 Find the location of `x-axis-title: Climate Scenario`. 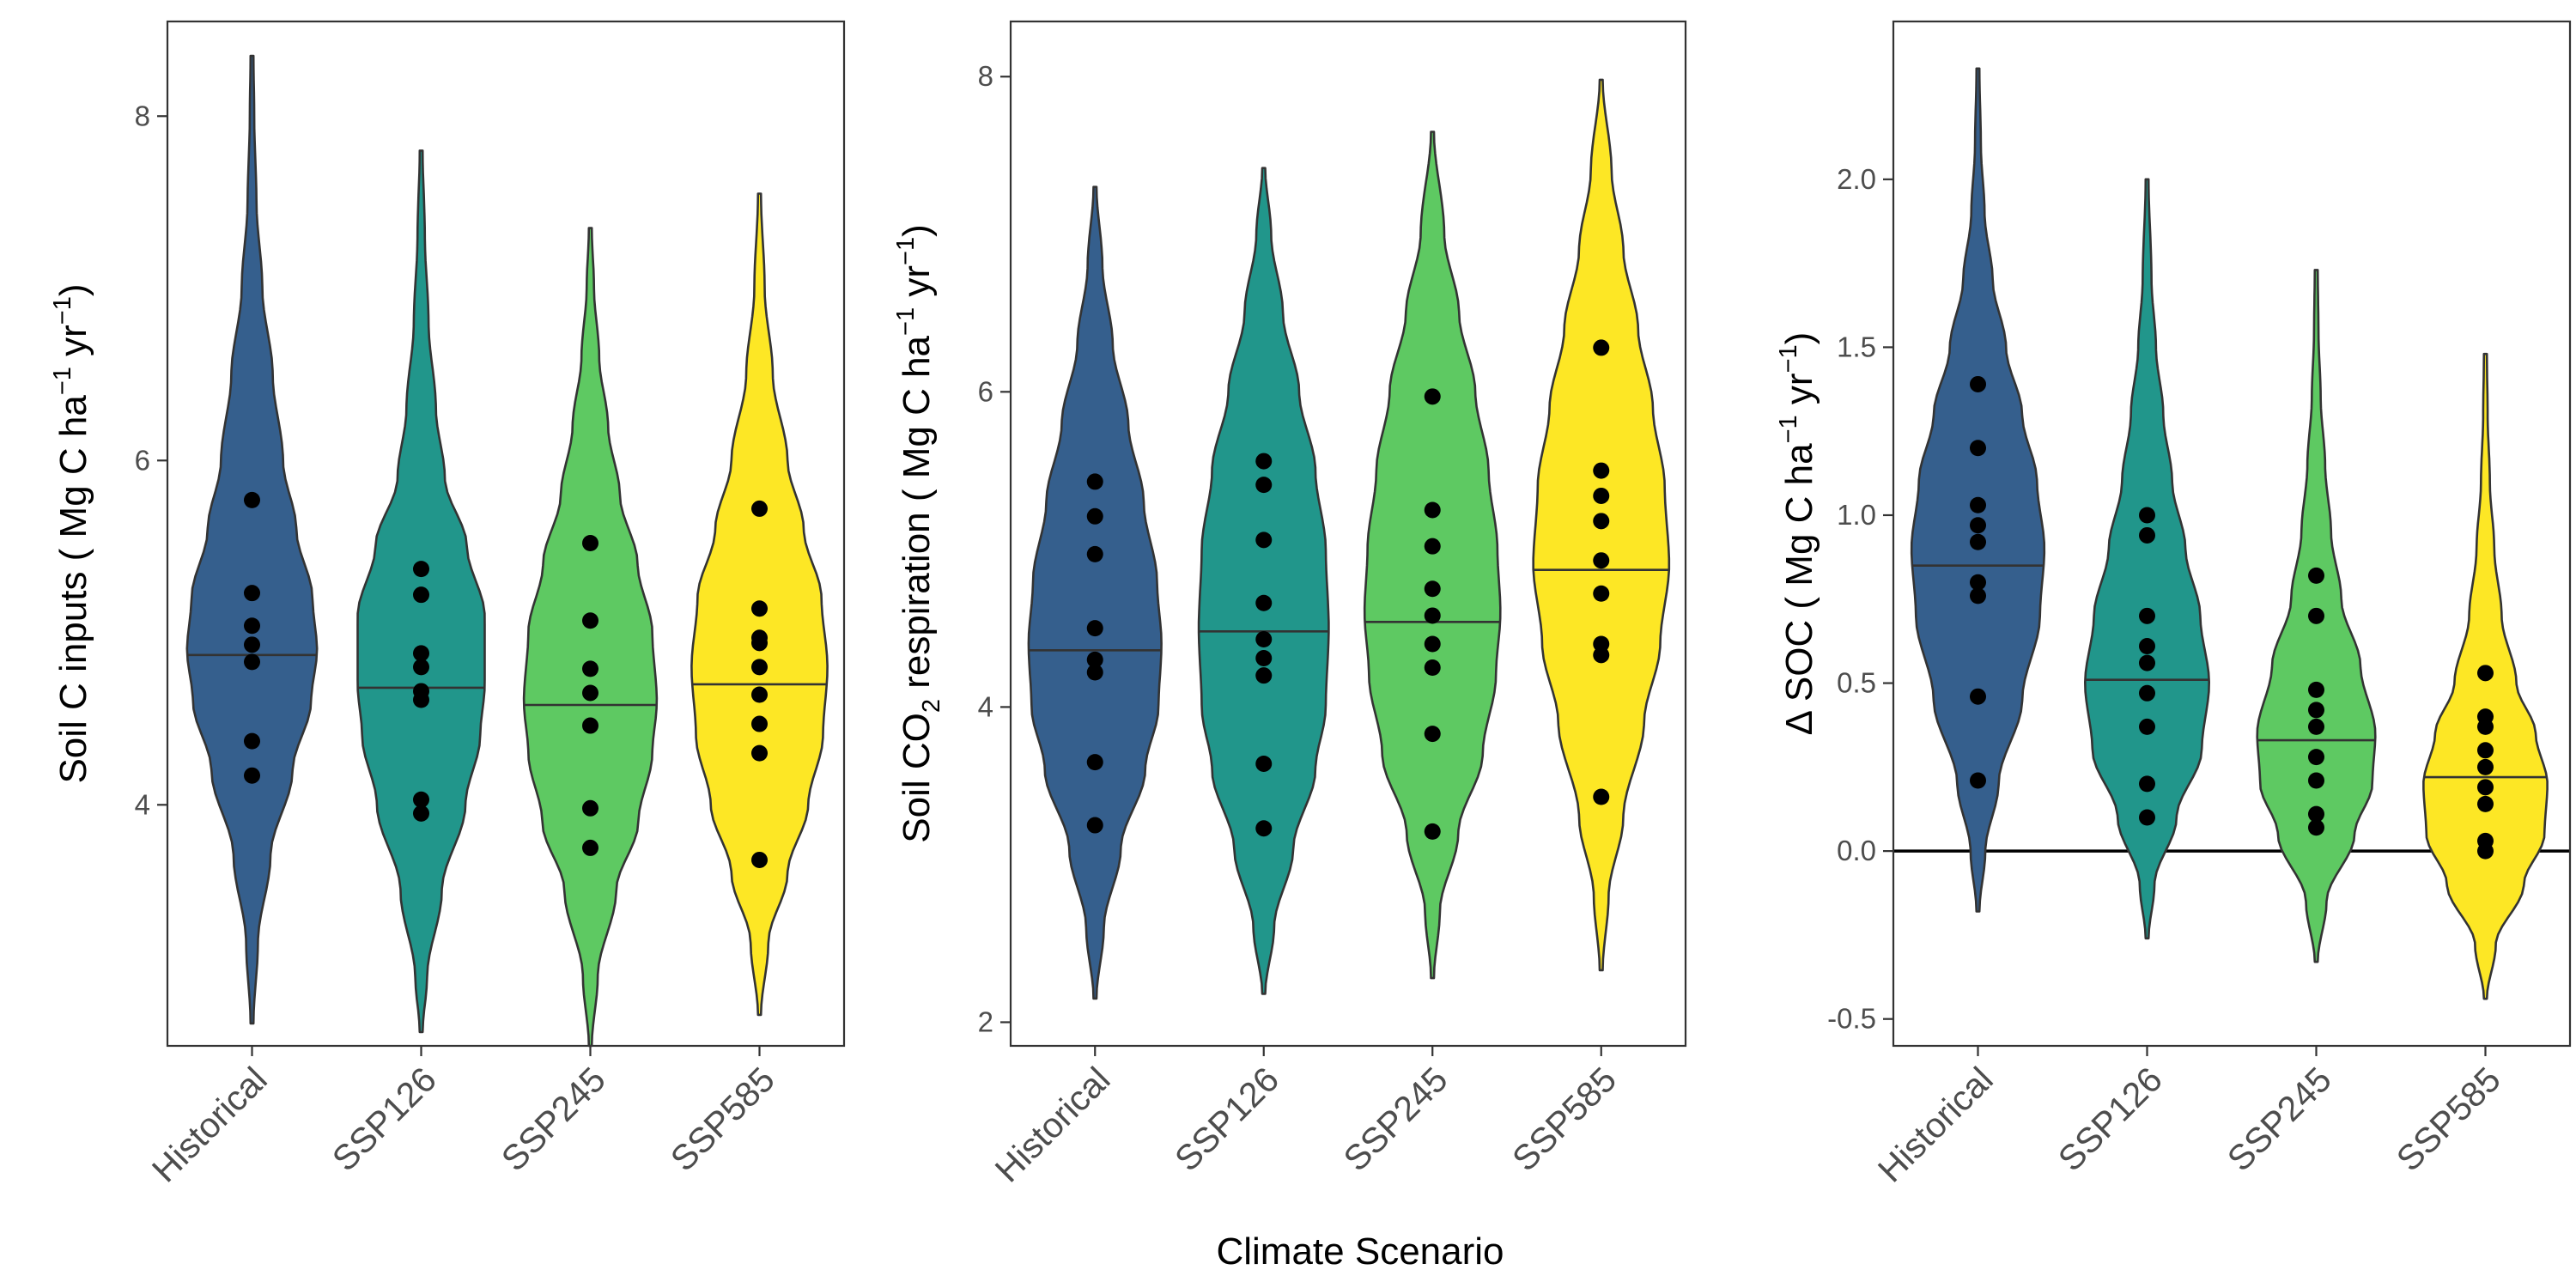

x-axis-title: Climate Scenario is located at coordinates (1360, 1251).